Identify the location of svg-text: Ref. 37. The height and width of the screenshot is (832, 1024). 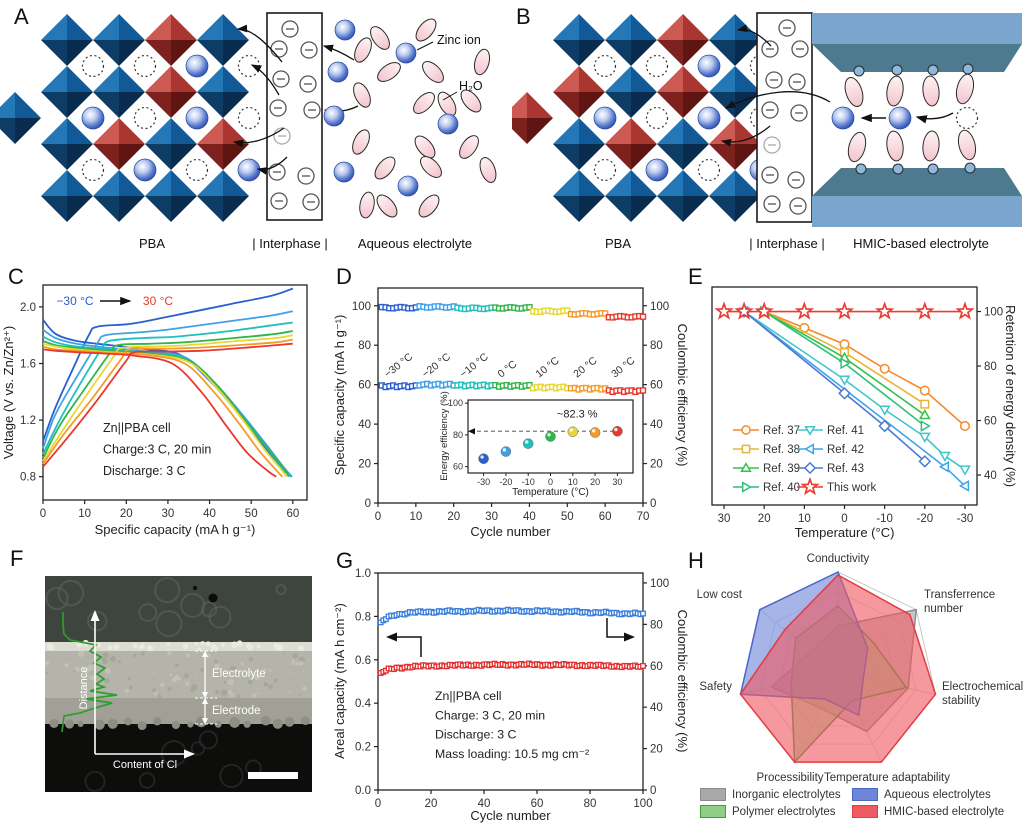
(781, 431).